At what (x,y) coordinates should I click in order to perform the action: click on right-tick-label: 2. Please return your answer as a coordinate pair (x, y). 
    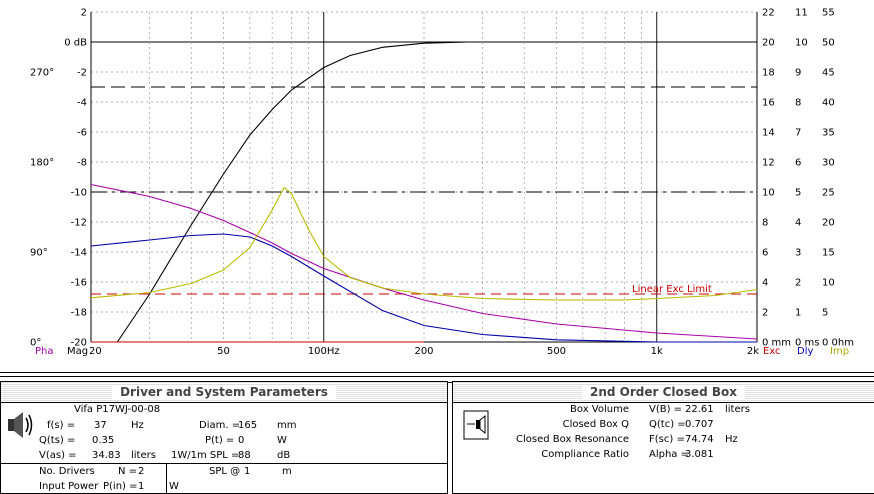
    Looking at the image, I should click on (798, 283).